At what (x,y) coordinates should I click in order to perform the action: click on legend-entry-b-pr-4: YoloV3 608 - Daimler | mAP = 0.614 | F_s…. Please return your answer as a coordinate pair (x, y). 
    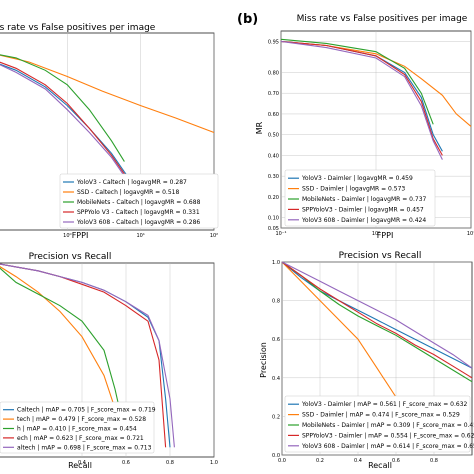
    Looking at the image, I should click on (387, 446).